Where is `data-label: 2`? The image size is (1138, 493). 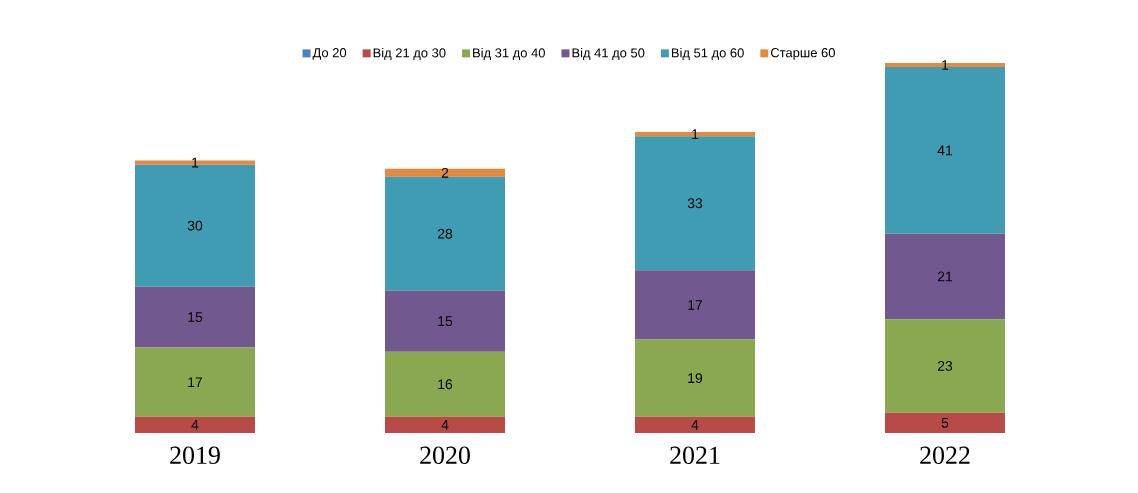
data-label: 2 is located at coordinates (445, 172).